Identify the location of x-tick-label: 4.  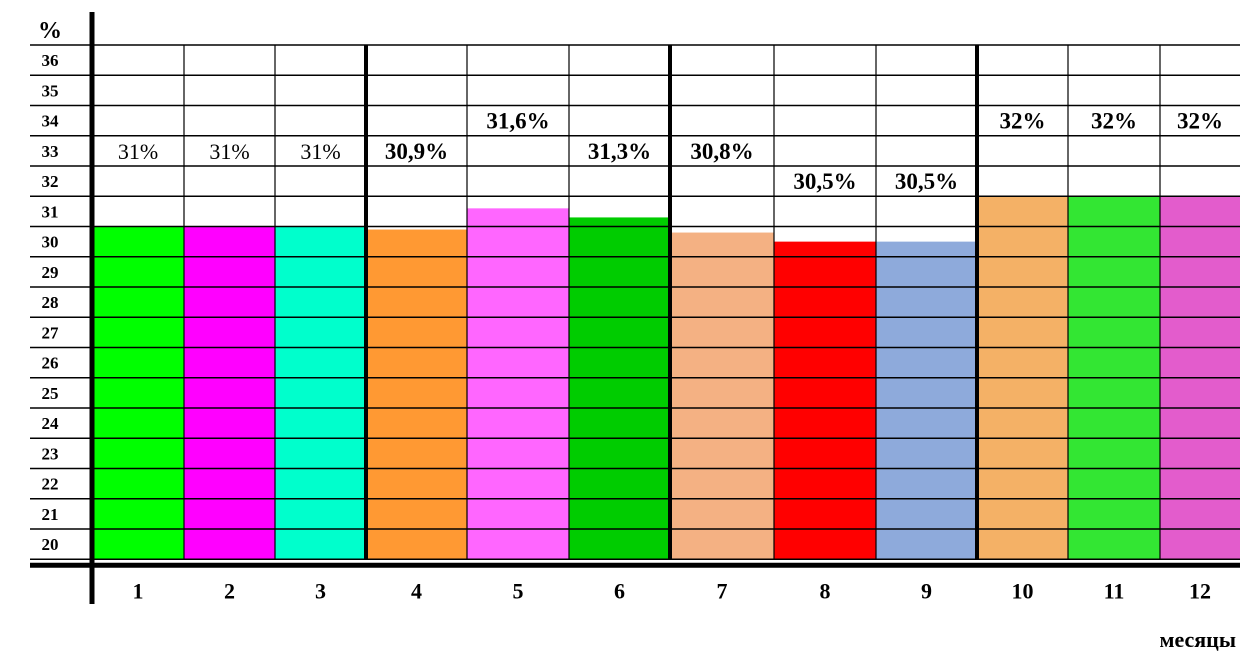
(416, 590).